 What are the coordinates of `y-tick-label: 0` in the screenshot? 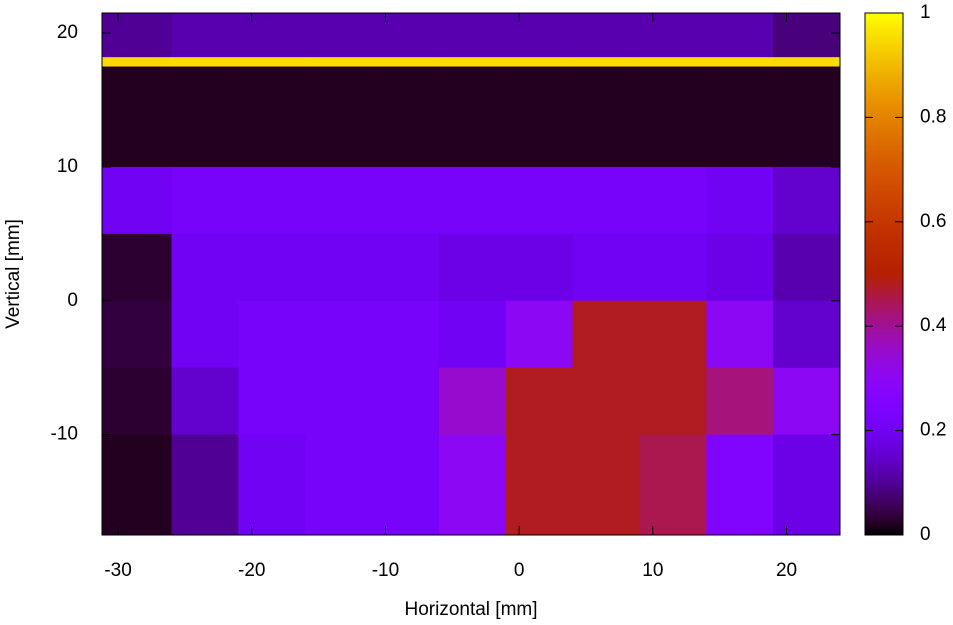 It's located at (72, 300).